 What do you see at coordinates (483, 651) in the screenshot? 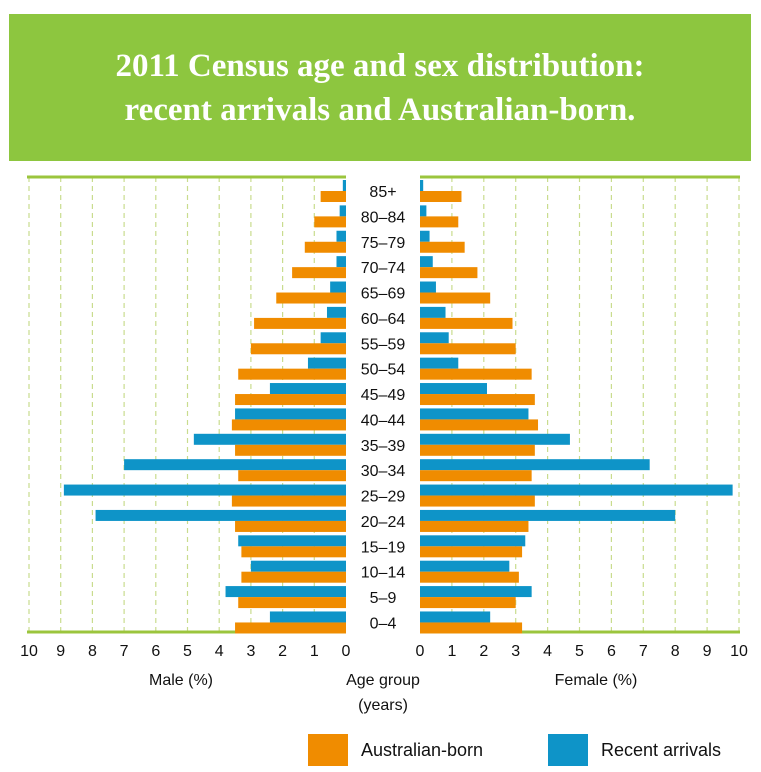
I see `female-tick-label: 2` at bounding box center [483, 651].